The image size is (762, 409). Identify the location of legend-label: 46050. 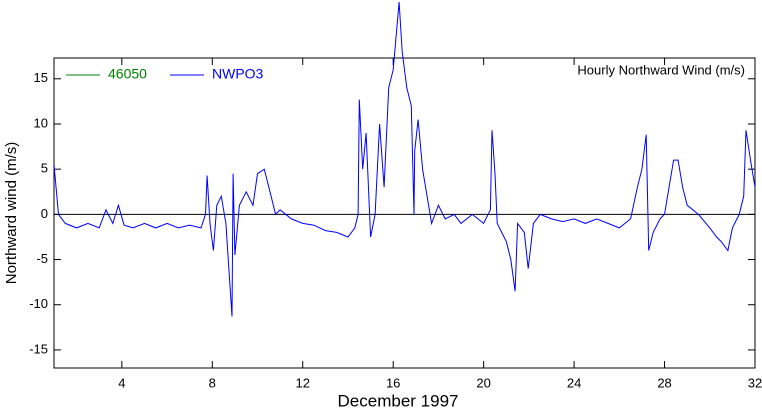
(127, 74).